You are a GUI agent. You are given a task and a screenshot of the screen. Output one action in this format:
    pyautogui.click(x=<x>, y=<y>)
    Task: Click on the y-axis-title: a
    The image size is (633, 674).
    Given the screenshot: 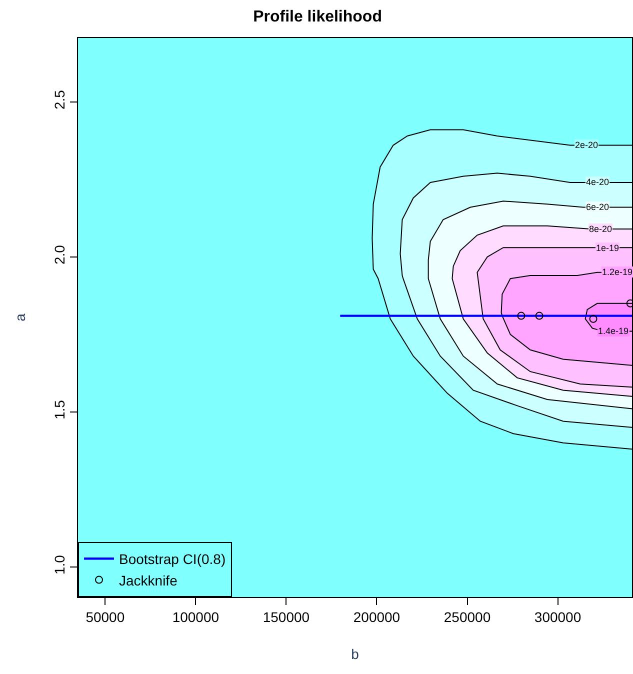 What is the action you would take?
    pyautogui.click(x=20, y=317)
    